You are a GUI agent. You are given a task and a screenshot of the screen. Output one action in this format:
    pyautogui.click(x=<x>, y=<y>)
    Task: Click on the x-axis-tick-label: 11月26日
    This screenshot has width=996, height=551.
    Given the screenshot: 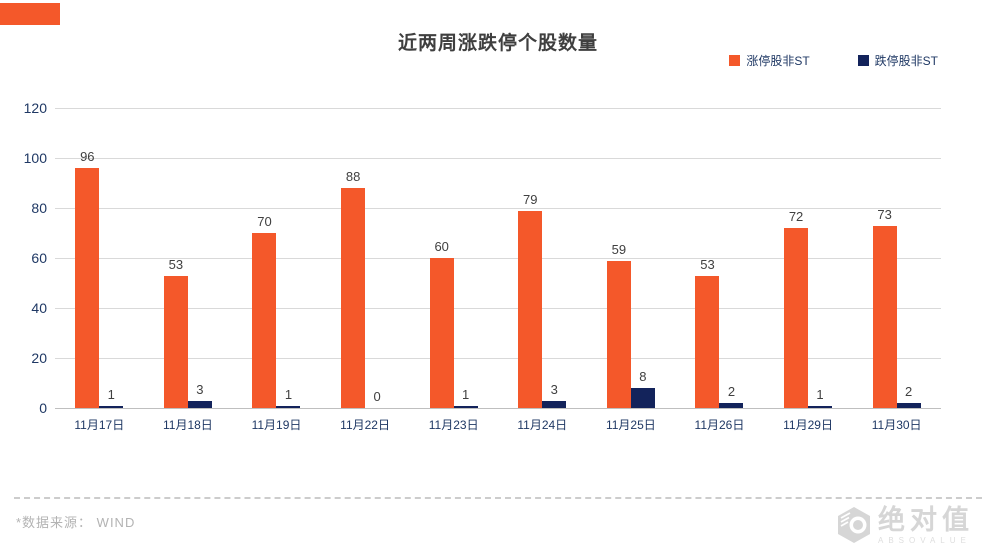 What is the action you would take?
    pyautogui.click(x=719, y=425)
    